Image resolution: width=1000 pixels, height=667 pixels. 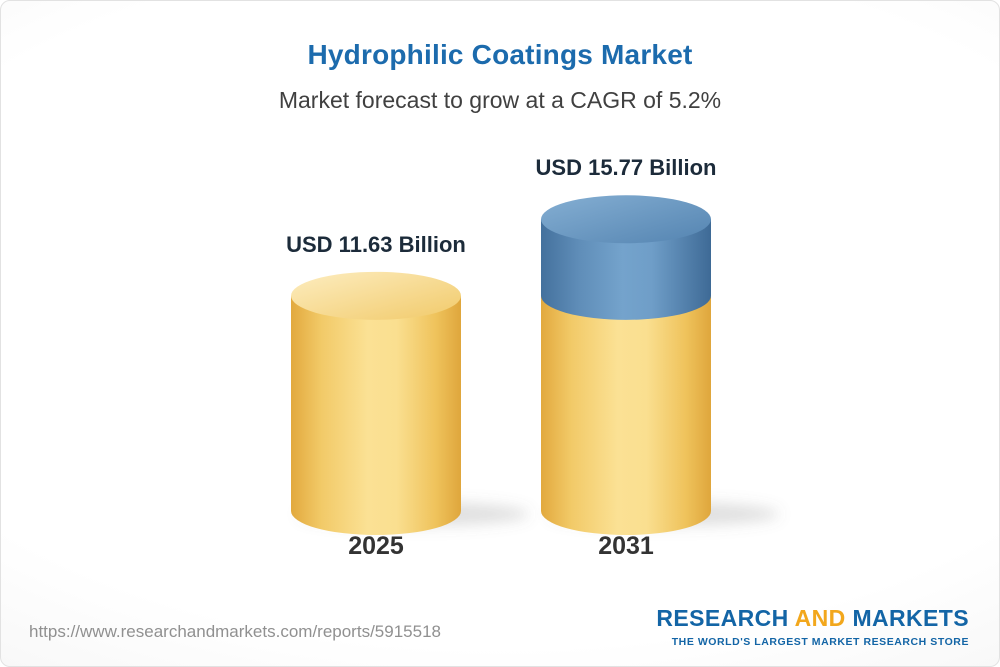 What do you see at coordinates (820, 618) in the screenshot?
I see `logo-and: AND` at bounding box center [820, 618].